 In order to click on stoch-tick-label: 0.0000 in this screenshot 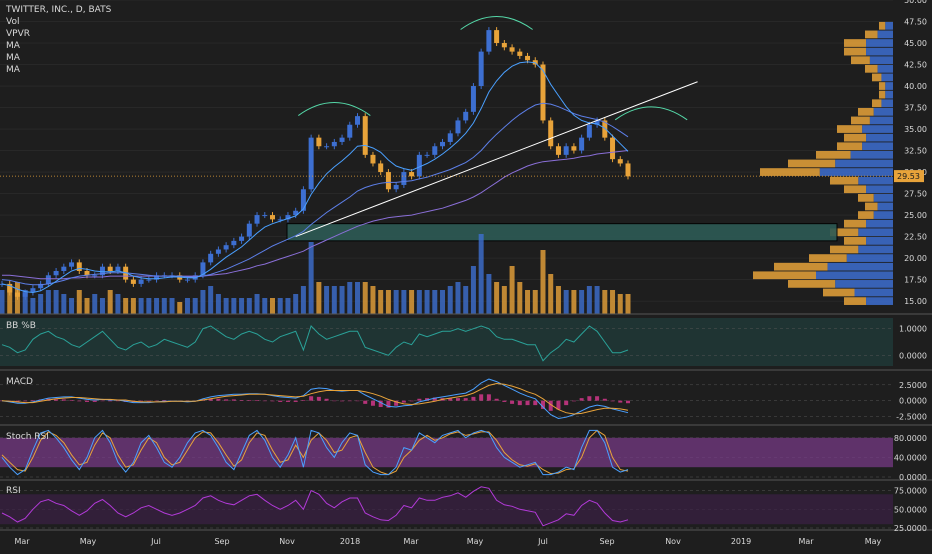, I will do `click(913, 477)`.